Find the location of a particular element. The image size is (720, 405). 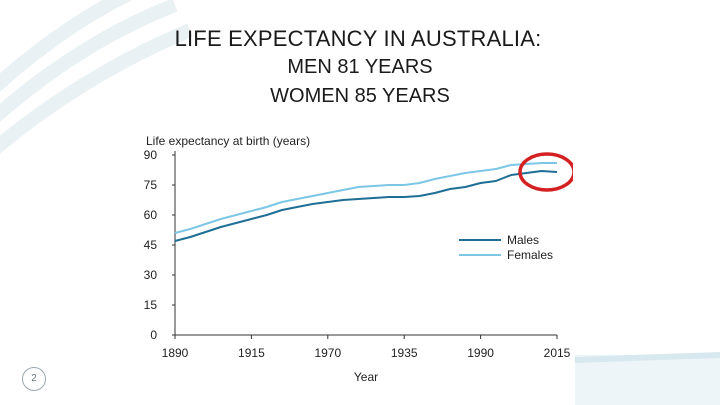

x-axis: 1890 1915 1970 1935 1990 2015 is located at coordinates (366, 347).